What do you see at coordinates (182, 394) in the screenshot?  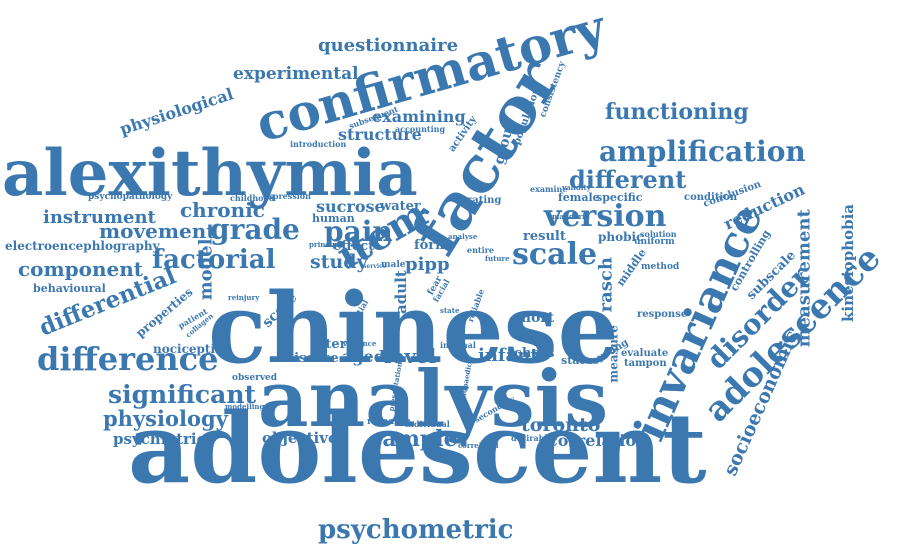 I see `cloud-word-significant: significant` at bounding box center [182, 394].